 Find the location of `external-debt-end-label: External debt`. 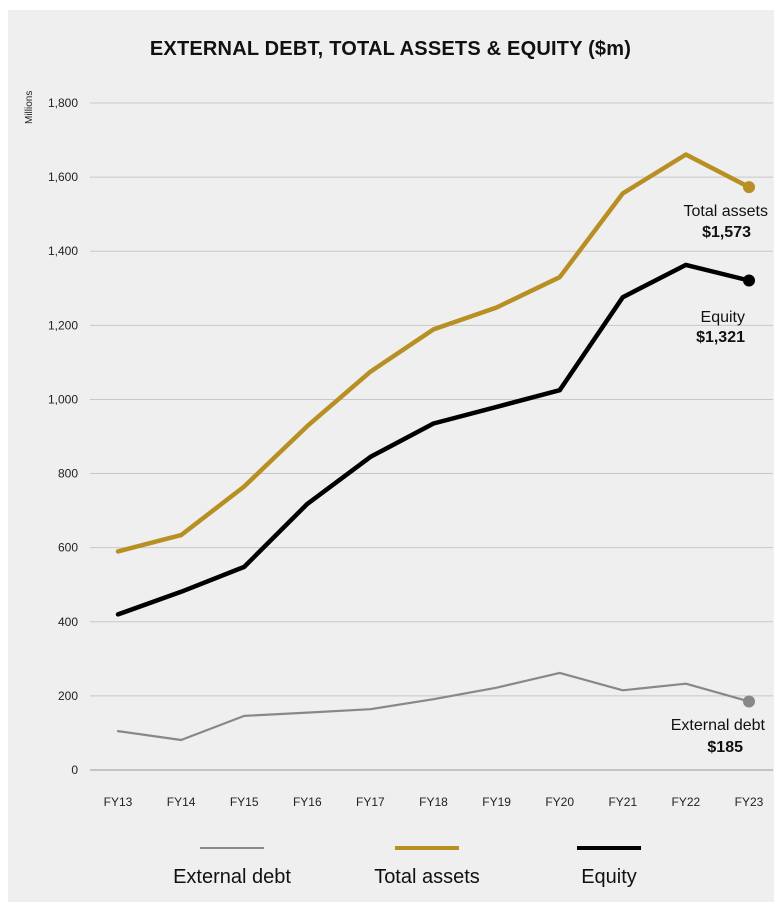

external-debt-end-label: External debt is located at coordinates (718, 725).